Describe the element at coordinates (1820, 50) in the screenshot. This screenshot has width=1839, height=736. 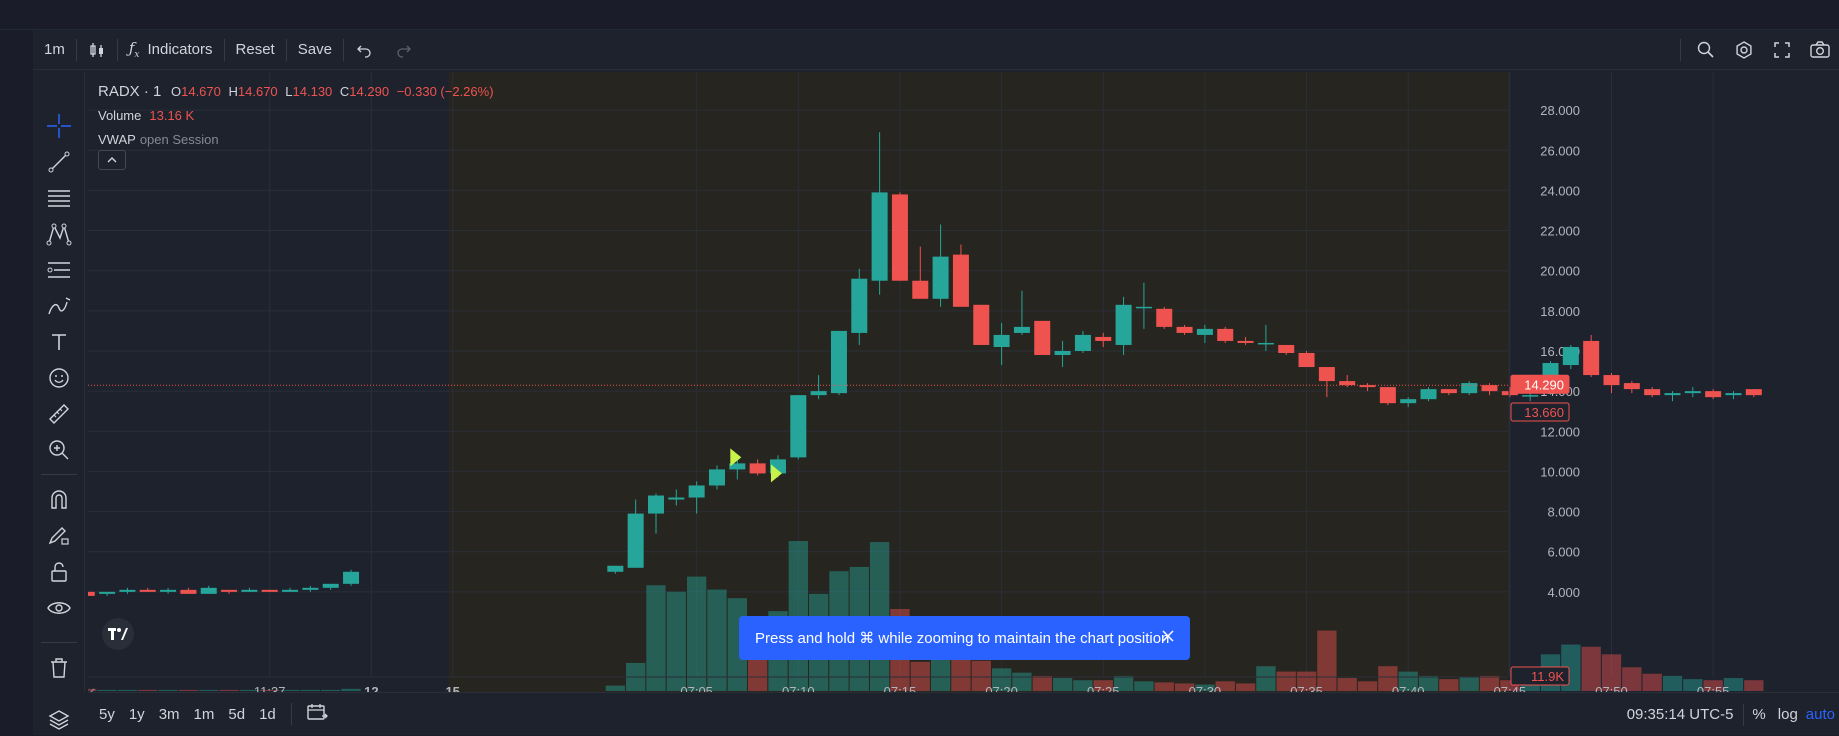
I see `snapshot-button` at that location.